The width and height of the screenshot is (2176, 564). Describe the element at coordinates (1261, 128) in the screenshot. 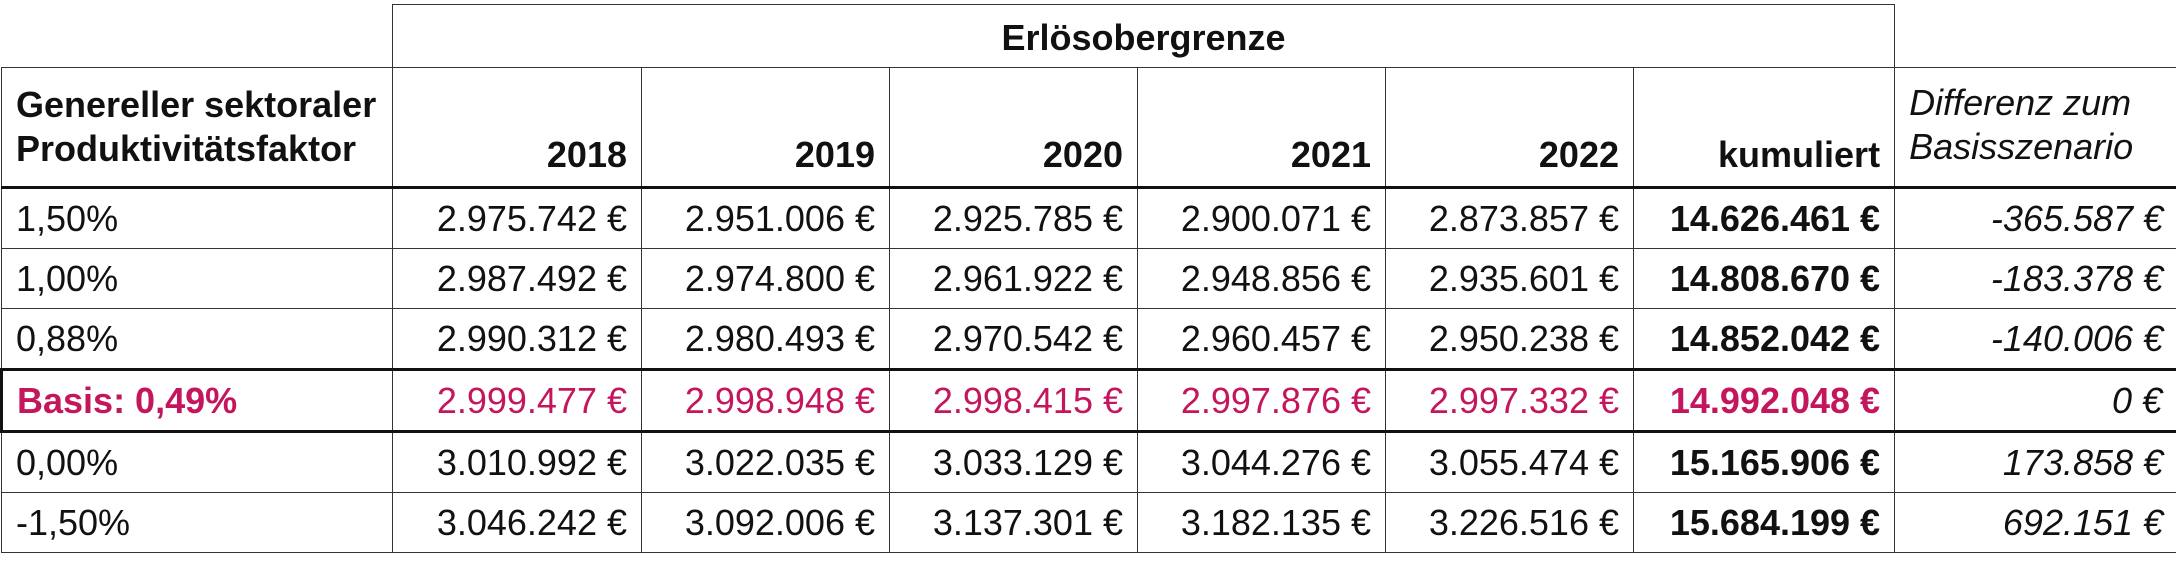

I see `year-column-header: 2021` at that location.